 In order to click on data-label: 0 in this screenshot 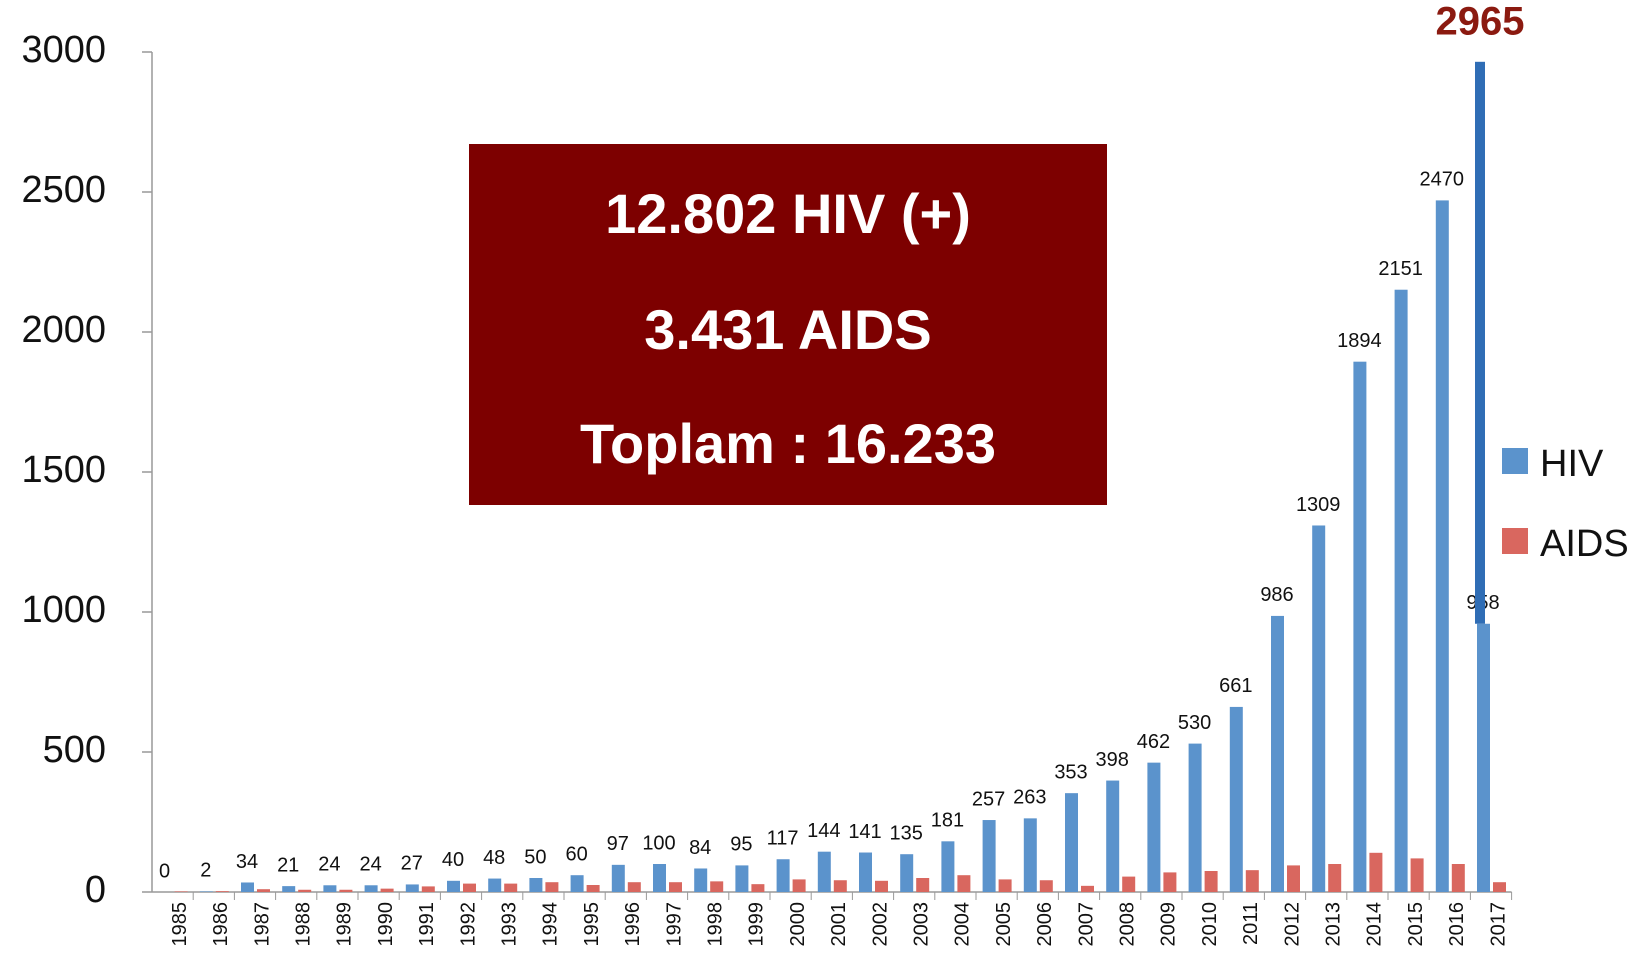, I will do `click(164, 871)`.